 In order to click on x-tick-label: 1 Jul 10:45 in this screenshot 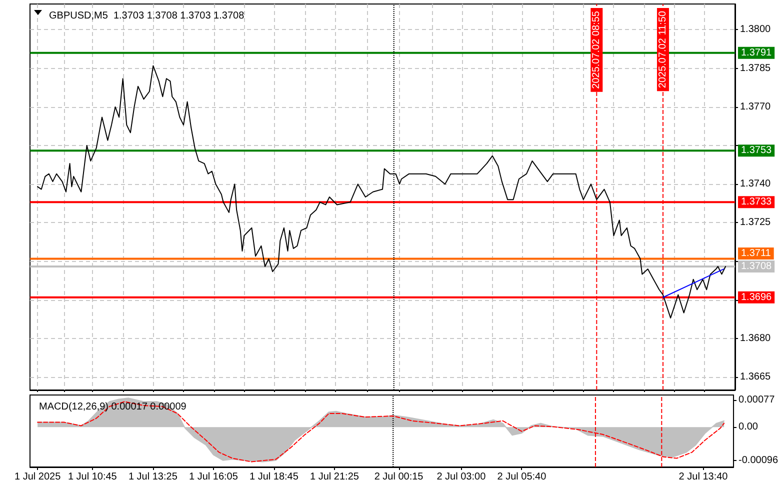, I will do `click(93, 477)`.